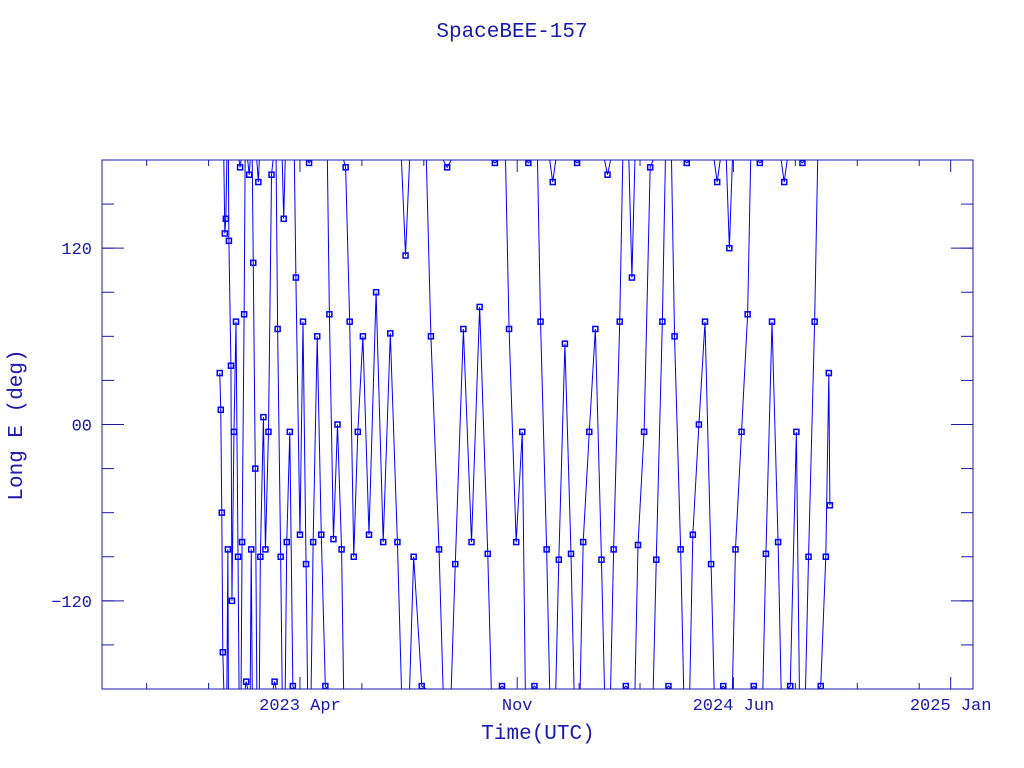 The width and height of the screenshot is (1024, 768). I want to click on chart-title: SpaceBEE-157, so click(511, 32).